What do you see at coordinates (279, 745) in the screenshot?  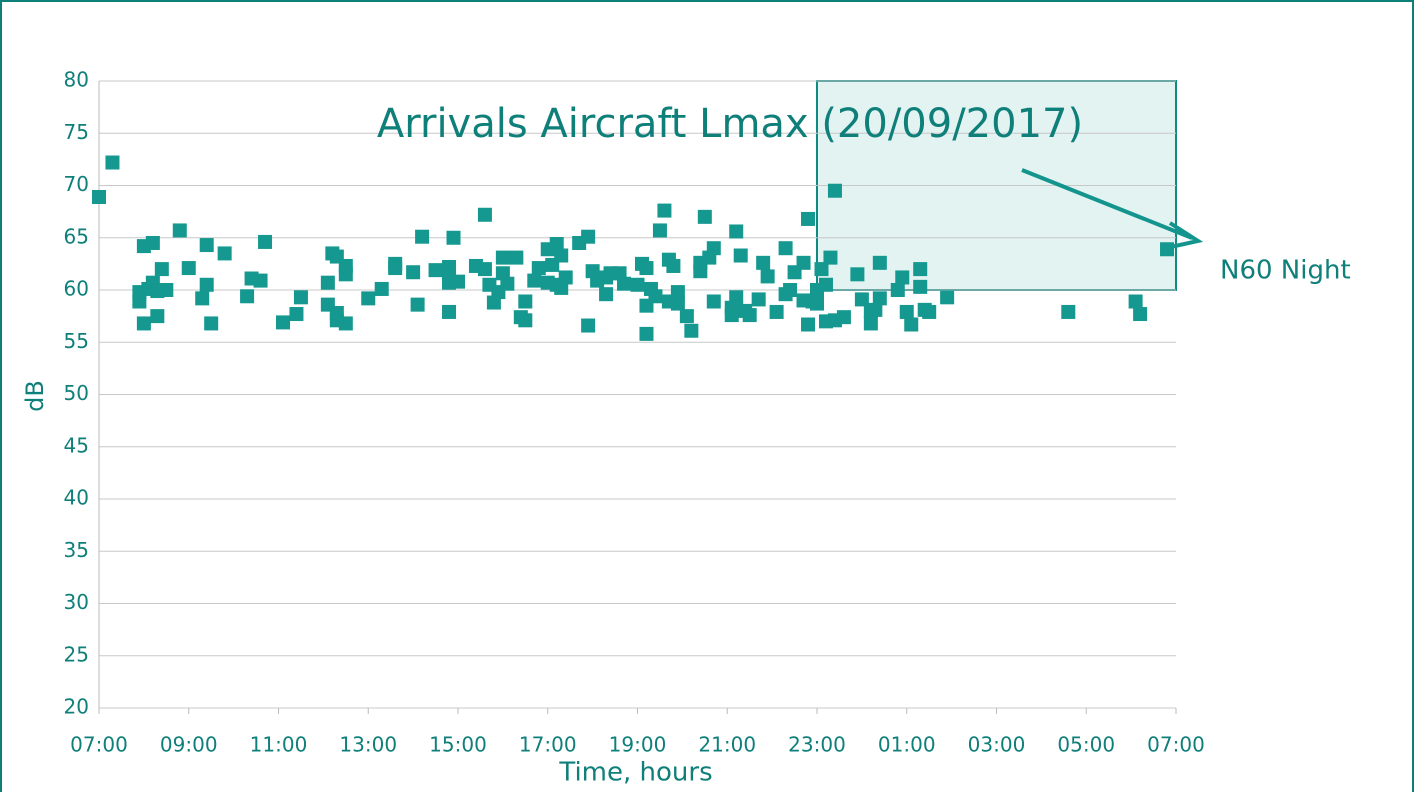 I see `x-tick-label: 11:00` at bounding box center [279, 745].